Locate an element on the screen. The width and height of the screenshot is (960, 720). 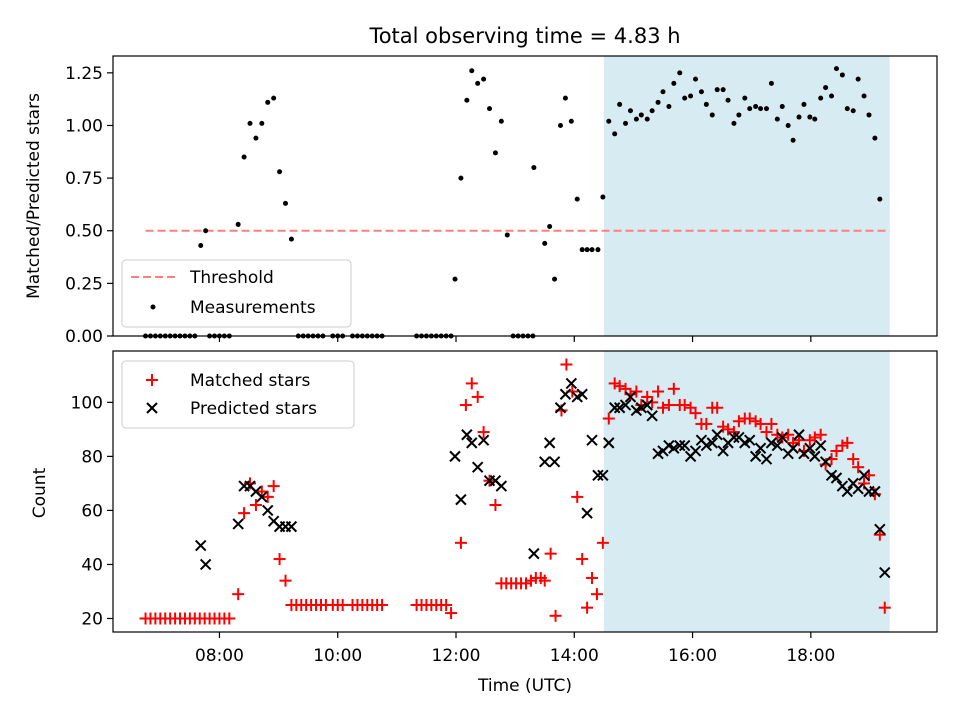
ratio-y-axis-ticks: 0.00 0.25 0.50 0.75 1.00 1.25 is located at coordinates (89, 205).